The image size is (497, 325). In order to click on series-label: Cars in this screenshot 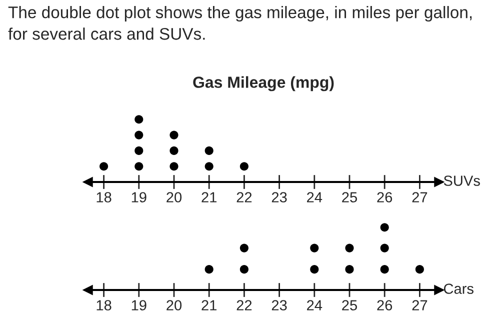, I will do `click(459, 289)`.